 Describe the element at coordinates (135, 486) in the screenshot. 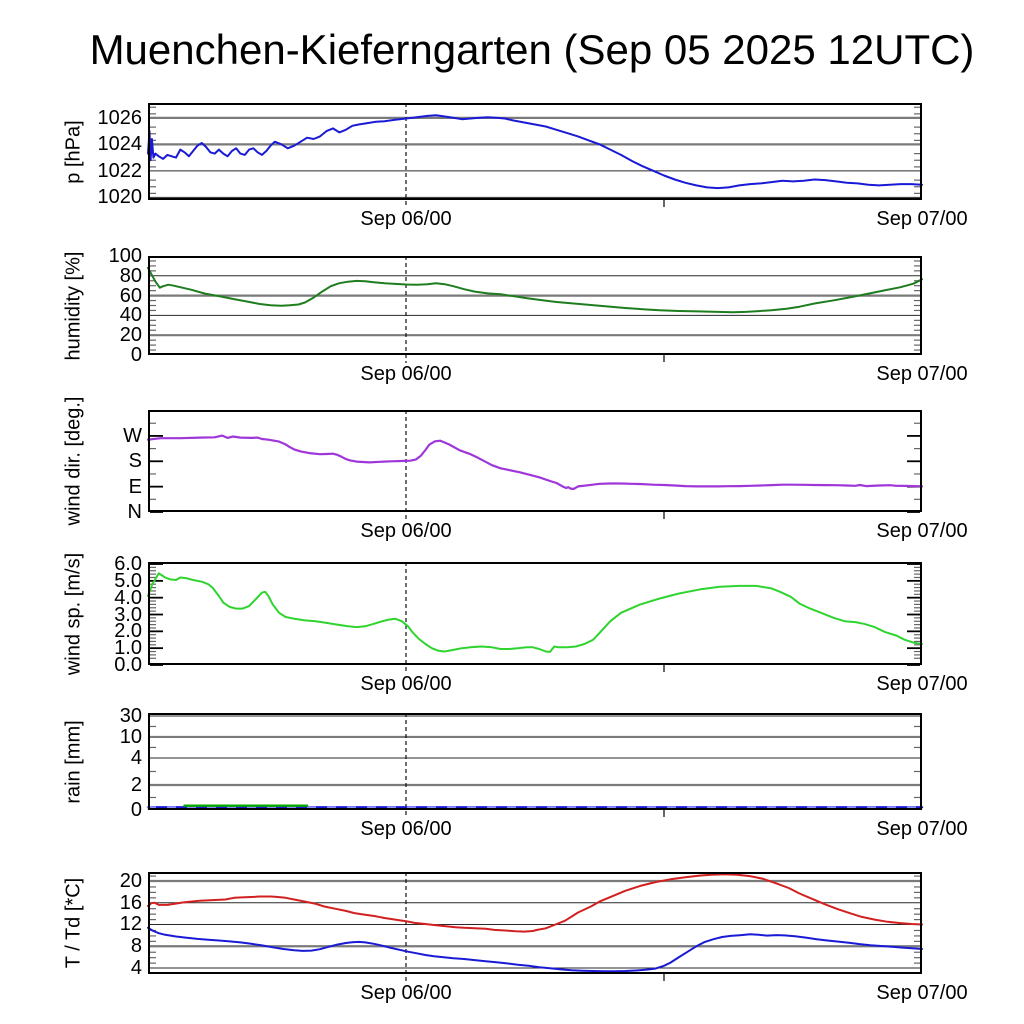

I see `wind-direction-ytick-label: E` at that location.